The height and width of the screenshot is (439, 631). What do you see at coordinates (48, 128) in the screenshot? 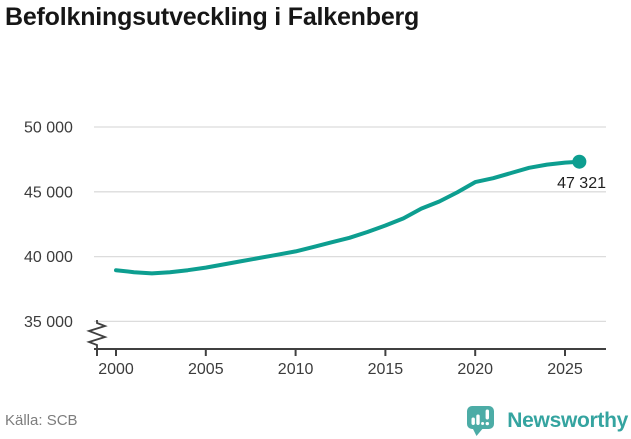
I see `y-axis-tick-label: 50 000` at bounding box center [48, 128].